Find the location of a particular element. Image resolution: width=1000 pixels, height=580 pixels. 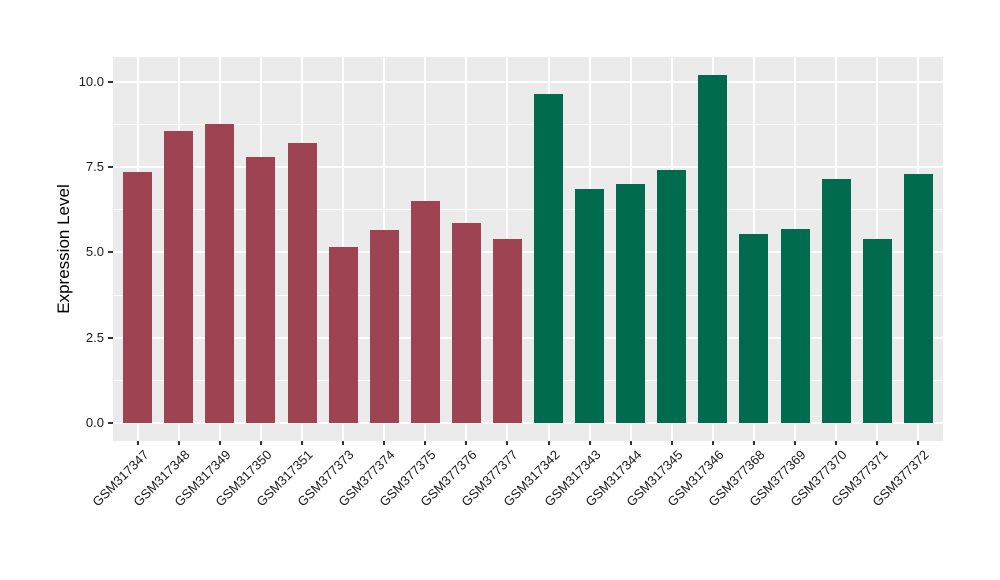

bar-GSM317343 is located at coordinates (590, 306).